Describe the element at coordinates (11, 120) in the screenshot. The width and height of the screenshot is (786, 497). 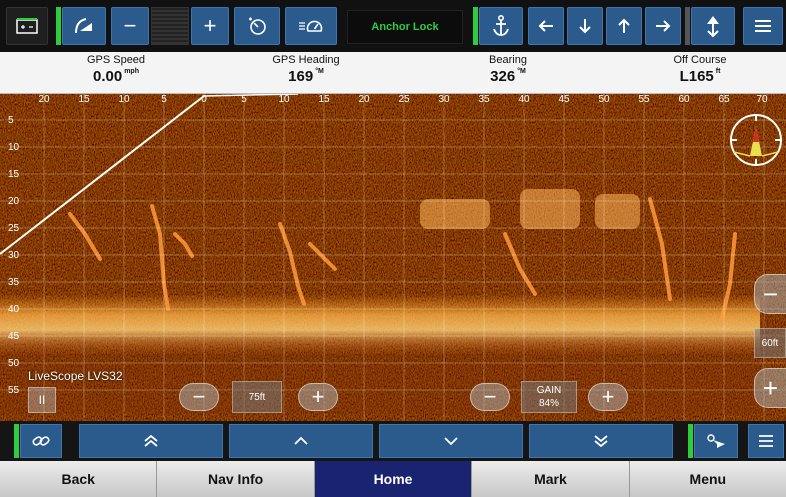
I see `depth-tick: 5` at that location.